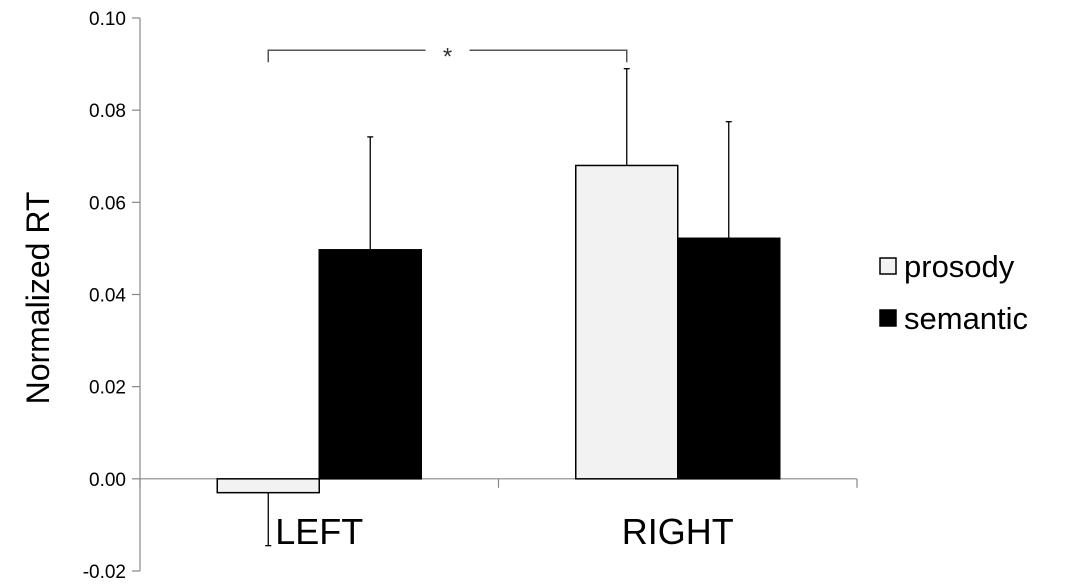 Image resolution: width=1070 pixels, height=585 pixels. I want to click on bracket-left, so click(346, 56).